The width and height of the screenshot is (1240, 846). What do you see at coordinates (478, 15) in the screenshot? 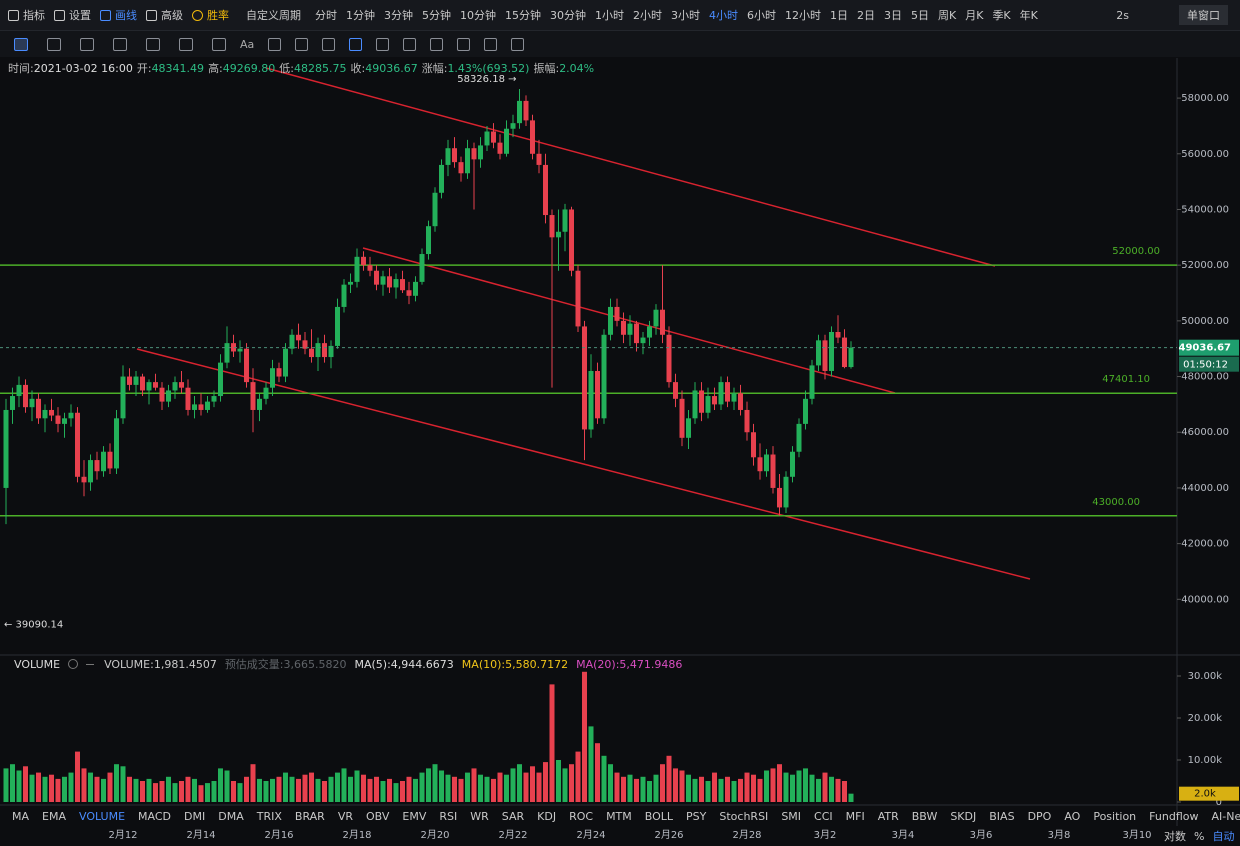
I see `period-button: 10分钟` at bounding box center [478, 15].